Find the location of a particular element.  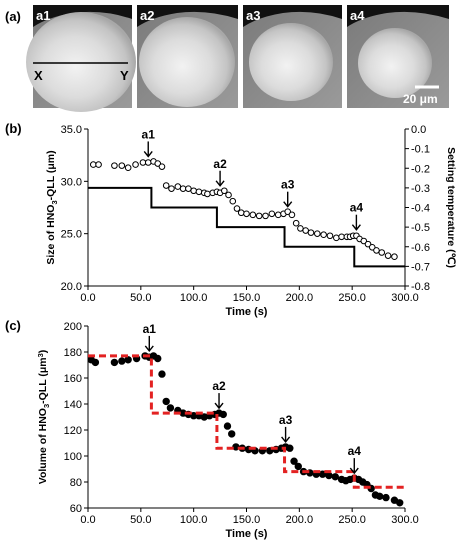

y-tick-label: 160 is located at coordinates (73, 379).